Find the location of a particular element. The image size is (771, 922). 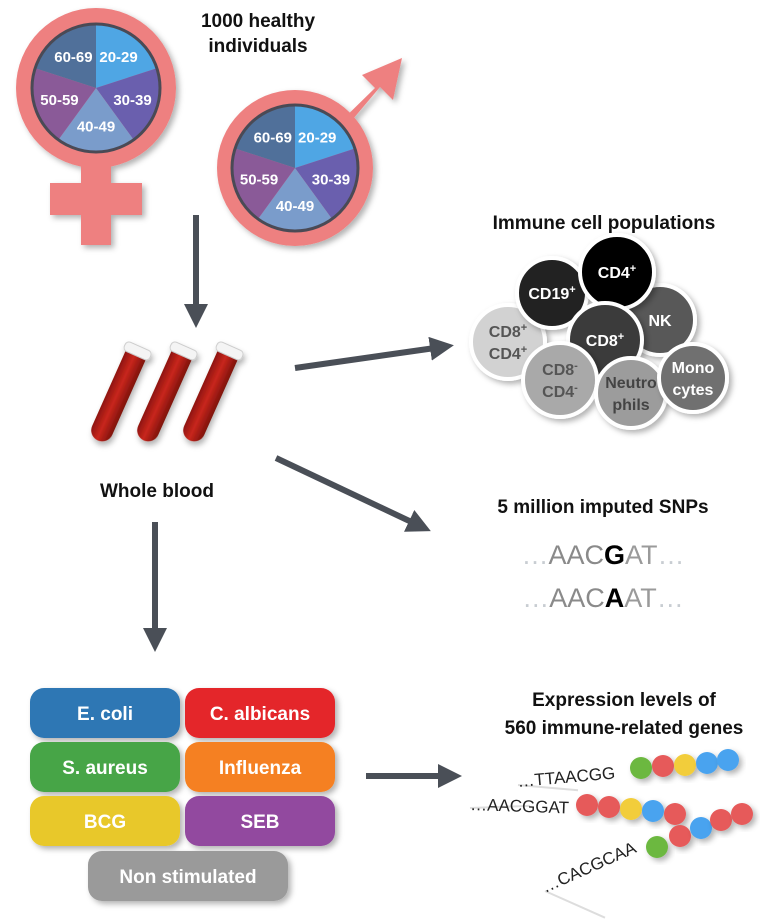

snps-title: 5 million imputed SNPs is located at coordinates (602, 507).